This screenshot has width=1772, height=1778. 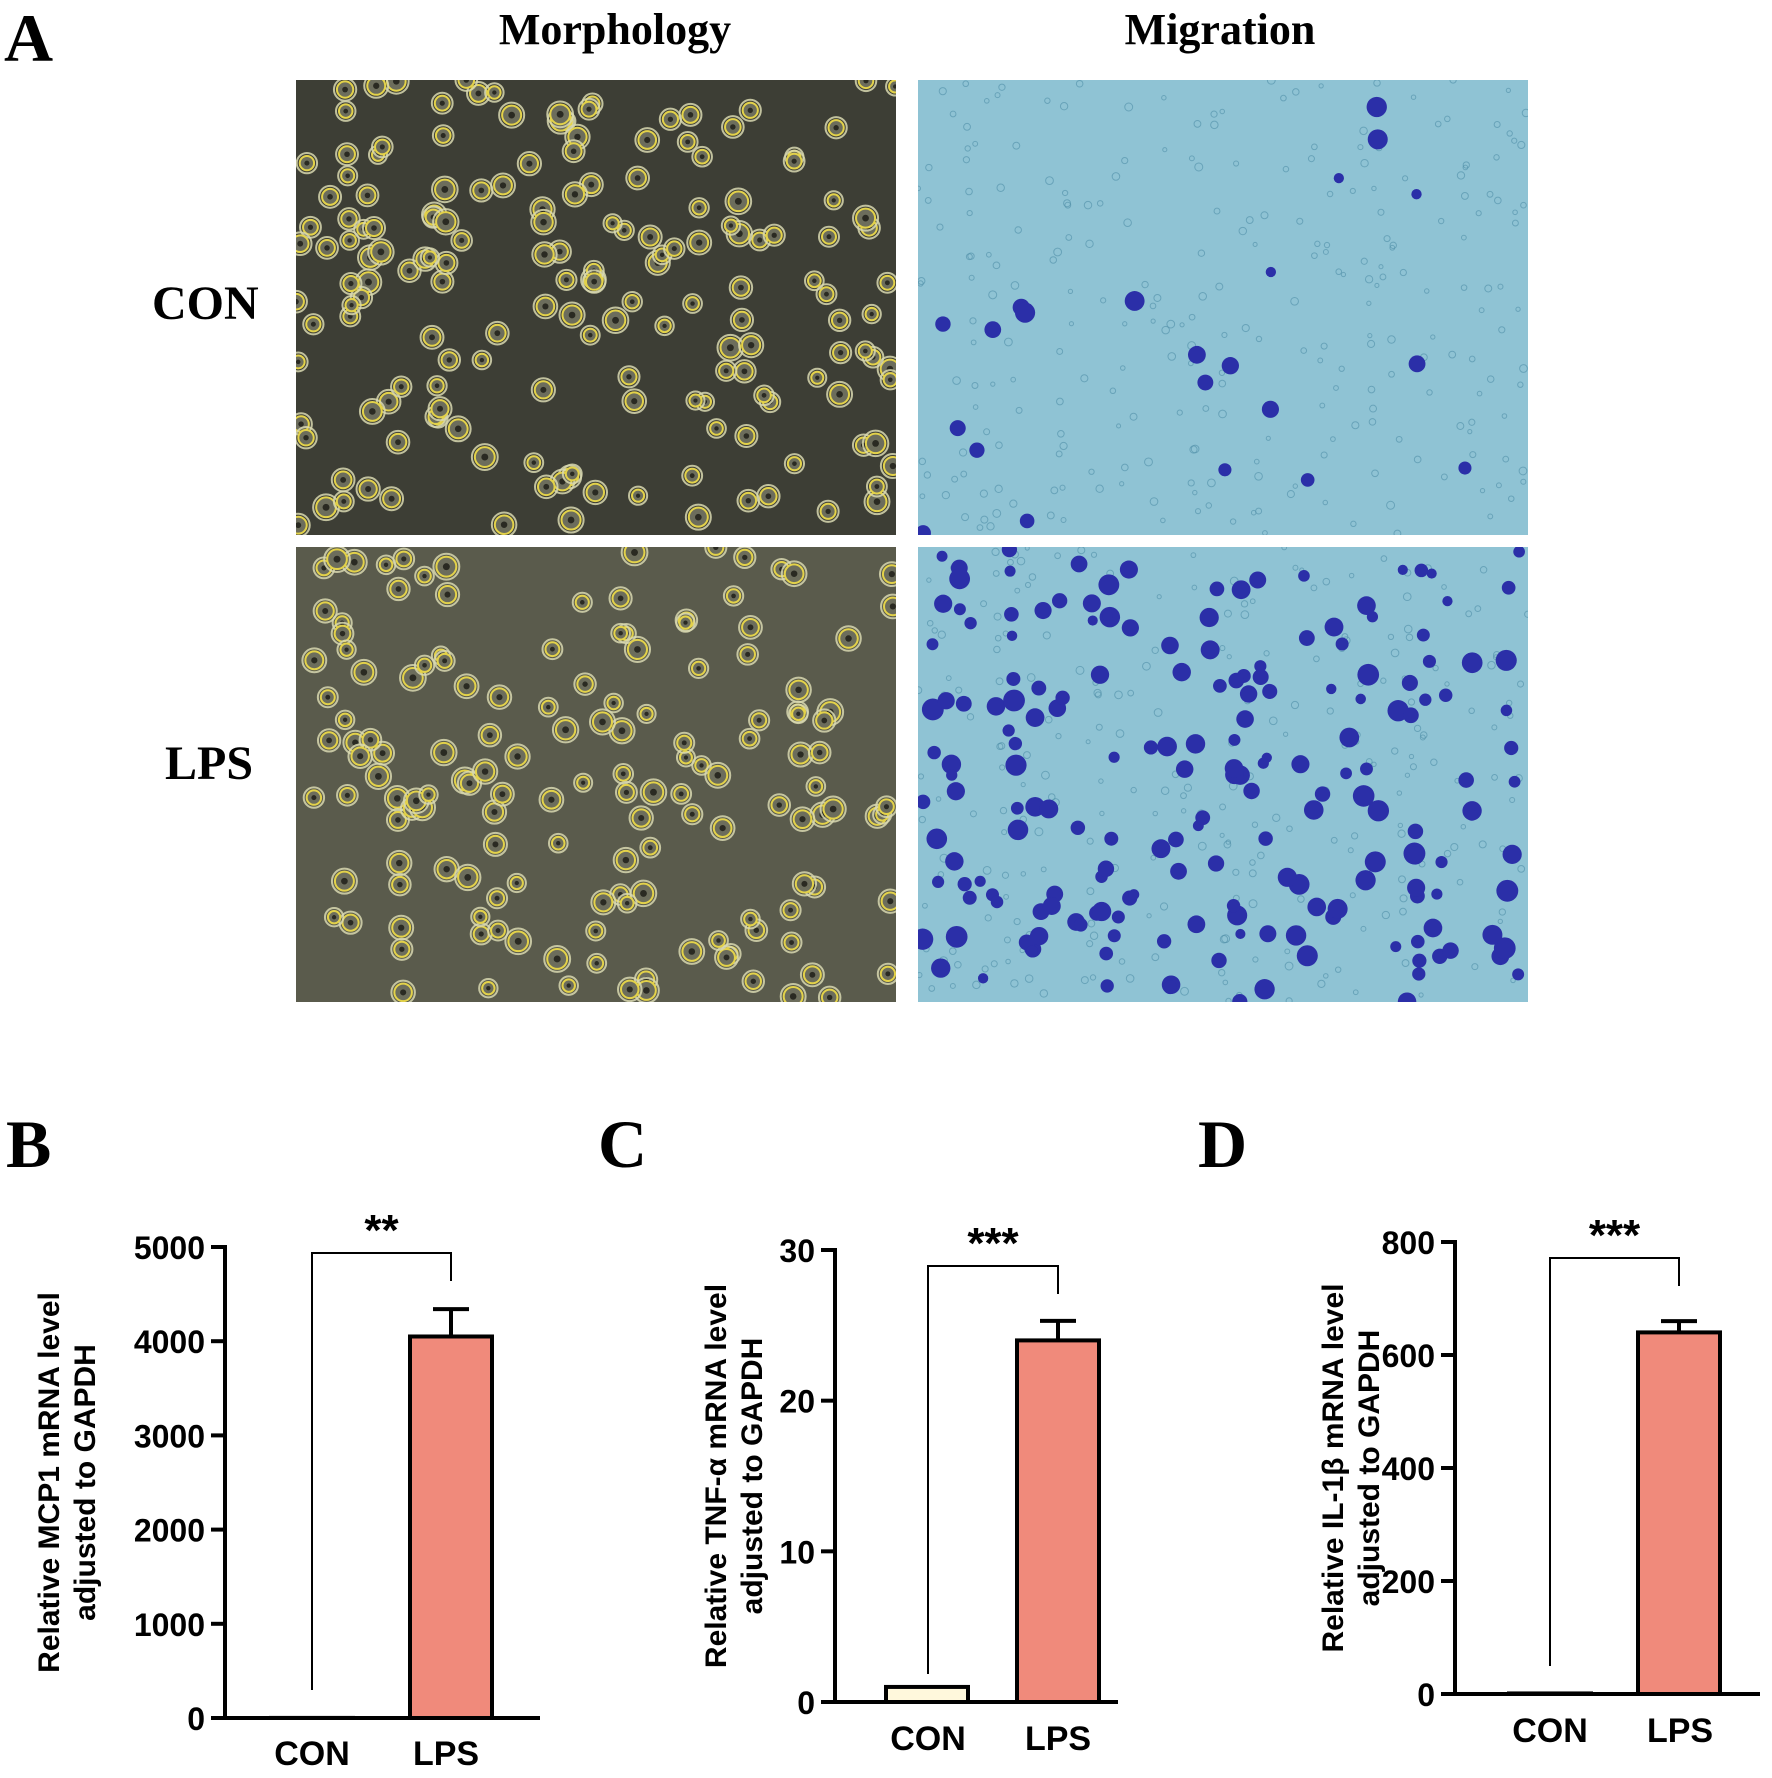 I want to click on morphology-column-title: Morphology, so click(x=615, y=29).